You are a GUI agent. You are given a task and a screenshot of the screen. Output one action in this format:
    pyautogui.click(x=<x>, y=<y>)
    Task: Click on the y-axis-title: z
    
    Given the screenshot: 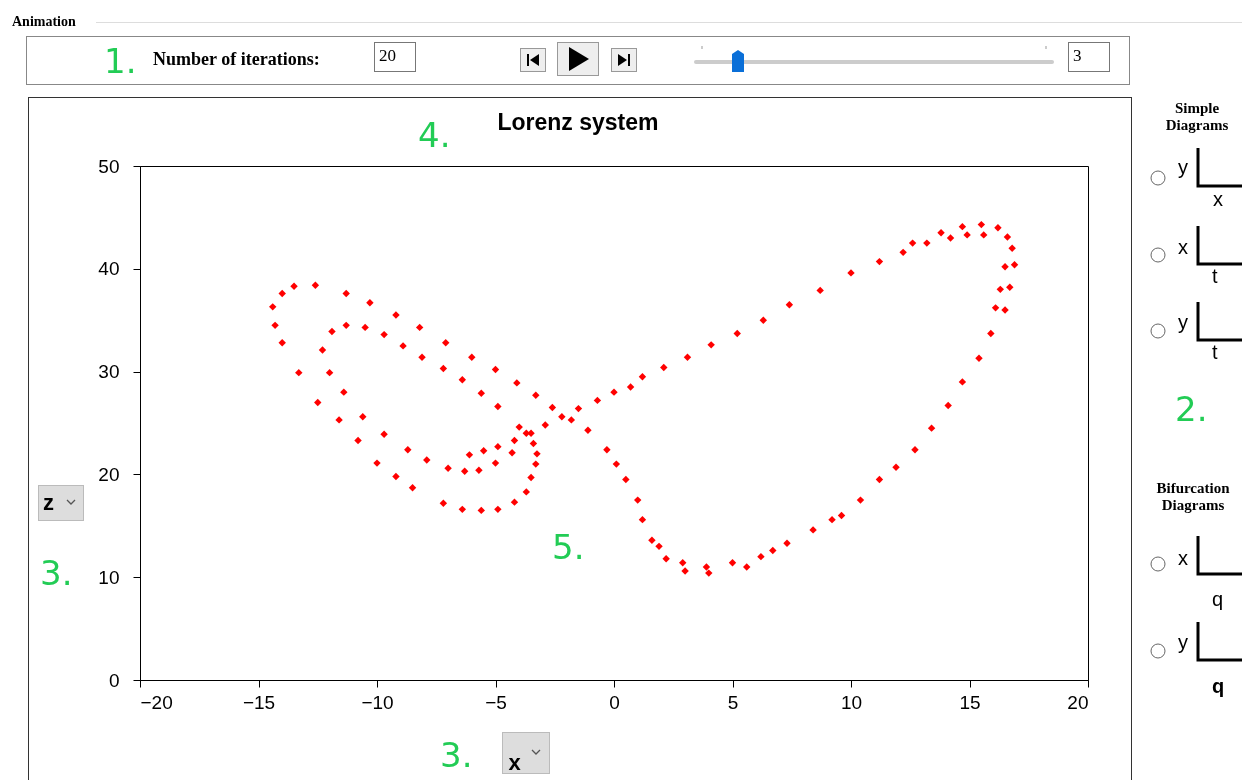 What is the action you would take?
    pyautogui.click(x=48, y=502)
    